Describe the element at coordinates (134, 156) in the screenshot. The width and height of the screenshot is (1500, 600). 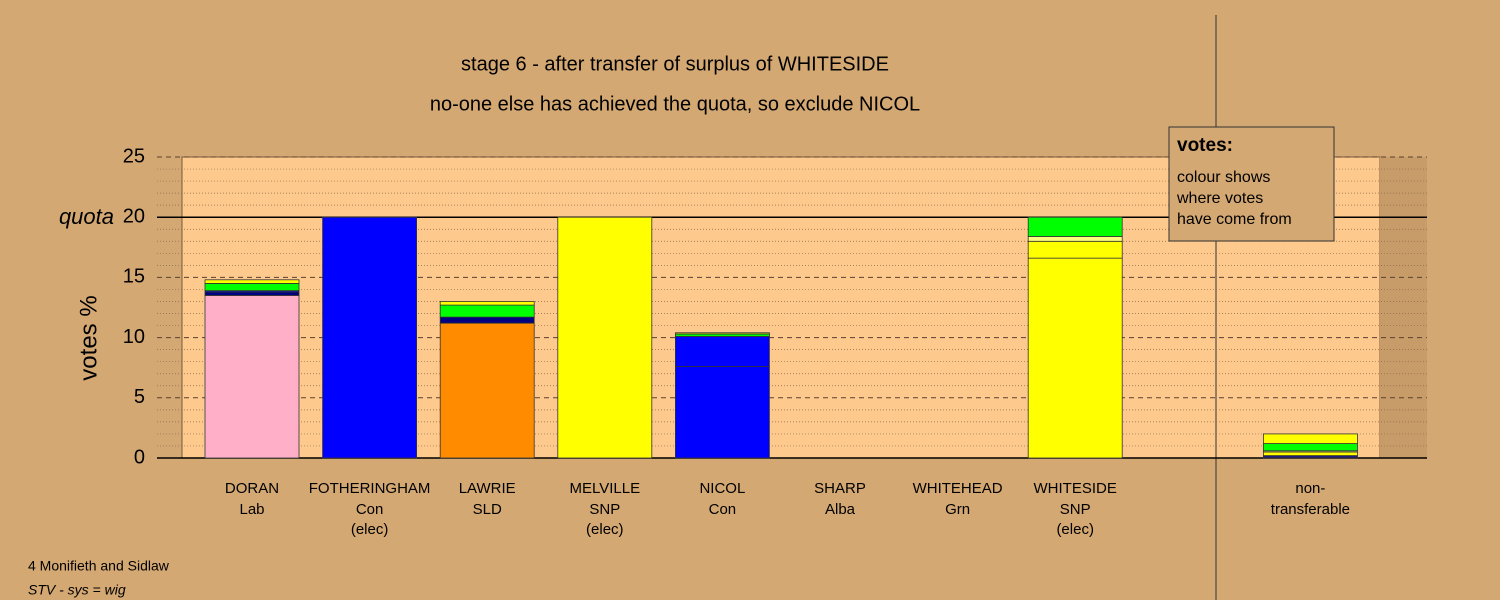
I see `y-tick-label: 25` at that location.